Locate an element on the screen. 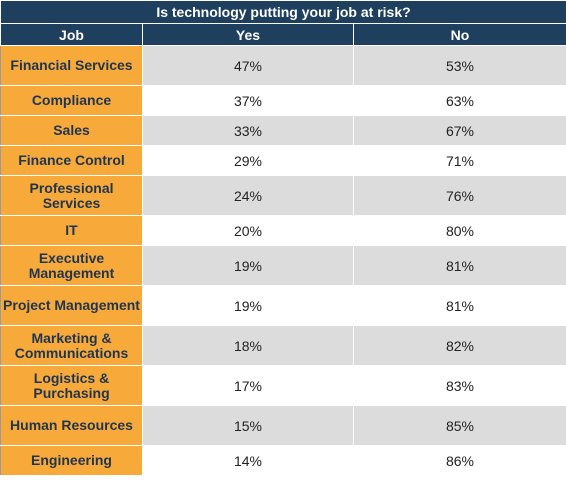 The image size is (566, 488). table-row: Logistics & Purchasing 17% 83% is located at coordinates (283, 385).